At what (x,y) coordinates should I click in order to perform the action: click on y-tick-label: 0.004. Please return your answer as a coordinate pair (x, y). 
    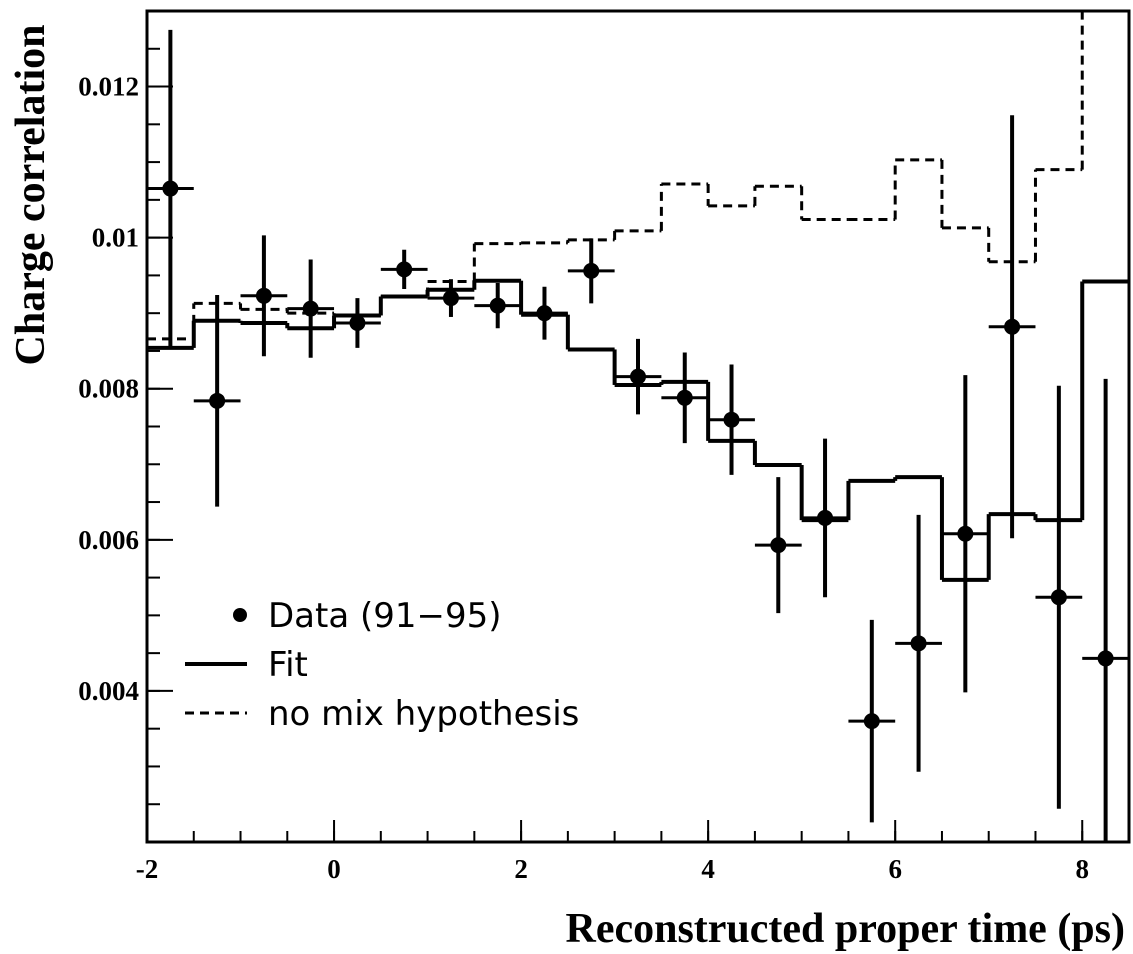
    Looking at the image, I should click on (108, 691).